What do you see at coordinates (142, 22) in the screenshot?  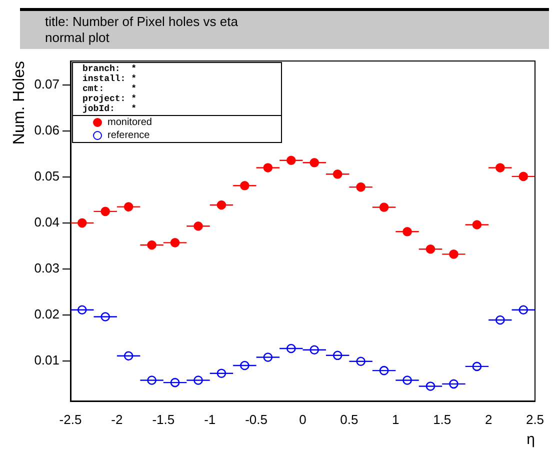 I see `chart-title: title: Number of Pixel holes vs eta` at bounding box center [142, 22].